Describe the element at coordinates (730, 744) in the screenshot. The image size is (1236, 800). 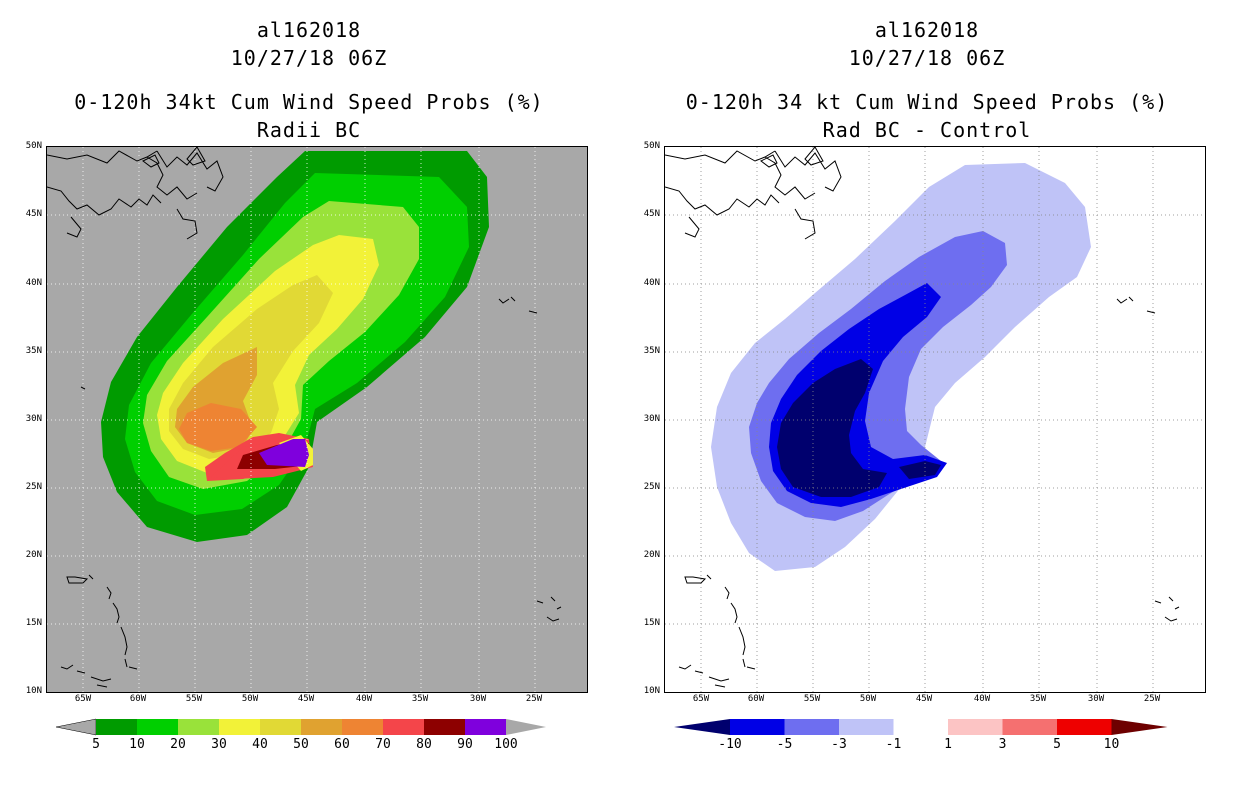
I see `colorbar-tick-label: -10` at that location.